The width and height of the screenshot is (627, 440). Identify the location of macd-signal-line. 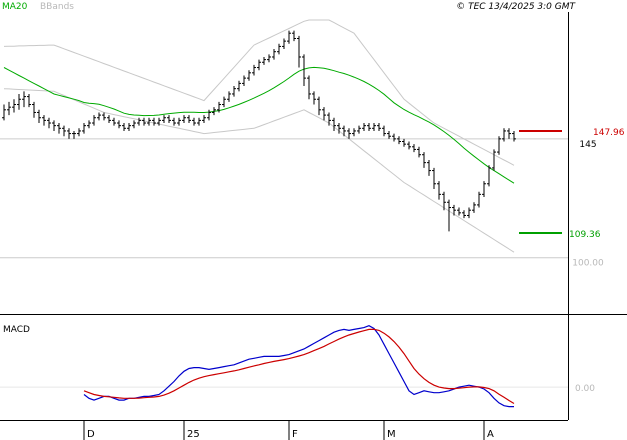
(299, 366).